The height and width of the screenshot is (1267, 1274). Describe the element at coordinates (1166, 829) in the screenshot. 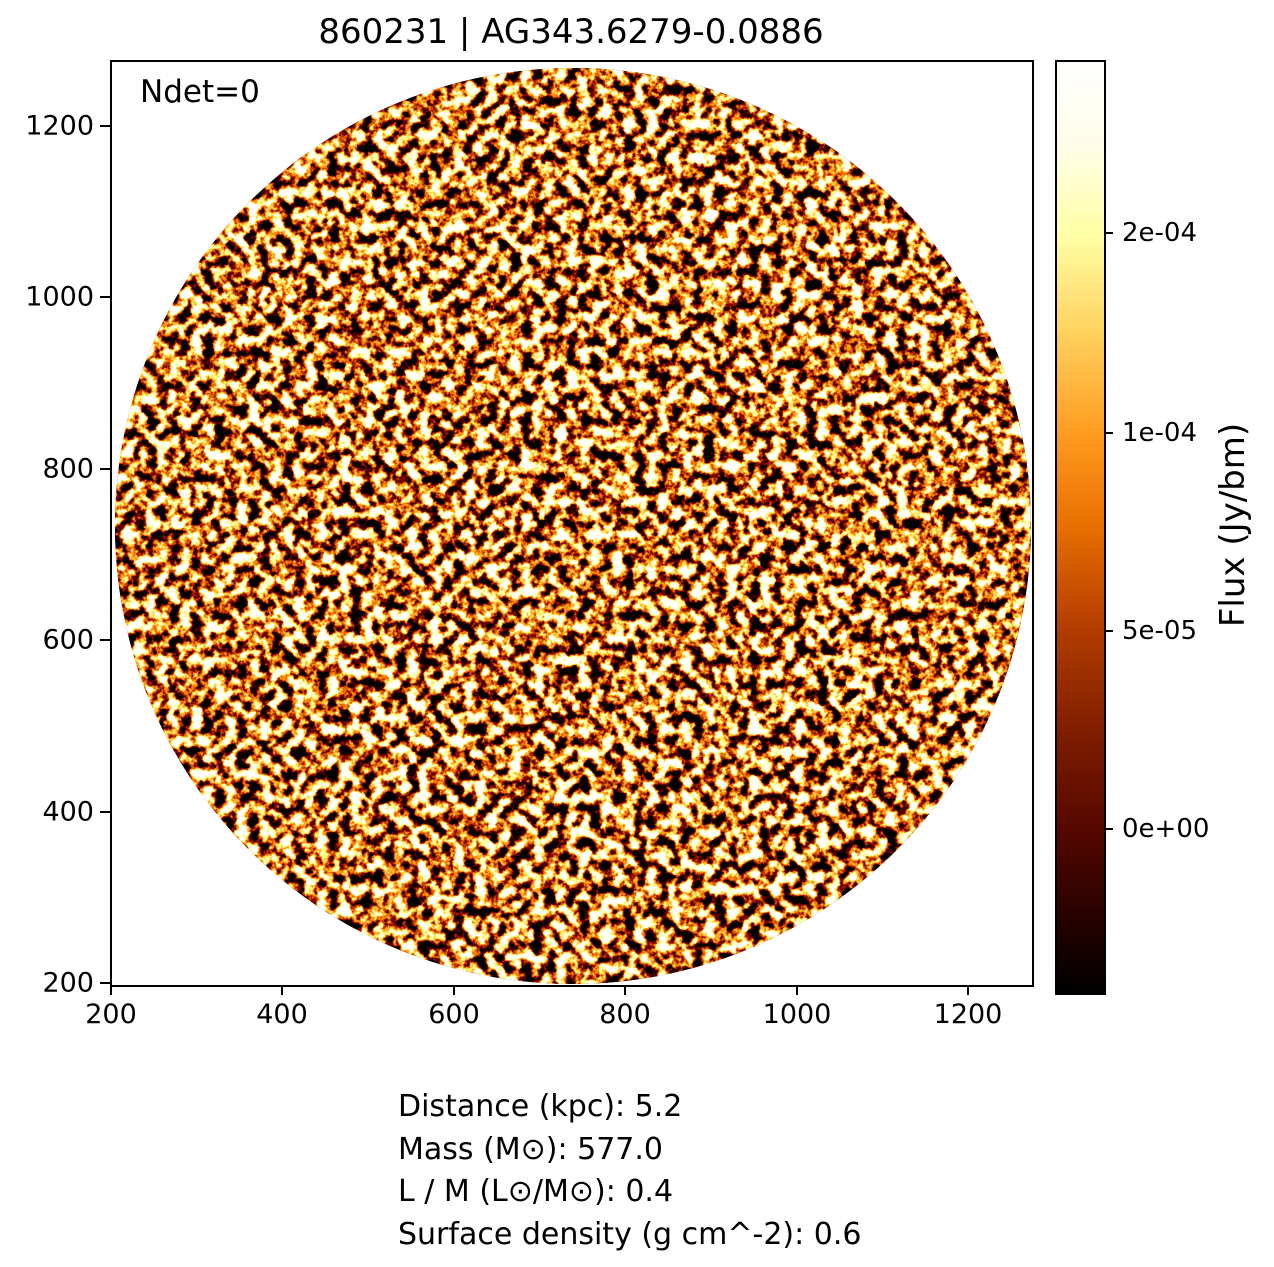

I see `colorbar-tick-label: 0e+00` at that location.